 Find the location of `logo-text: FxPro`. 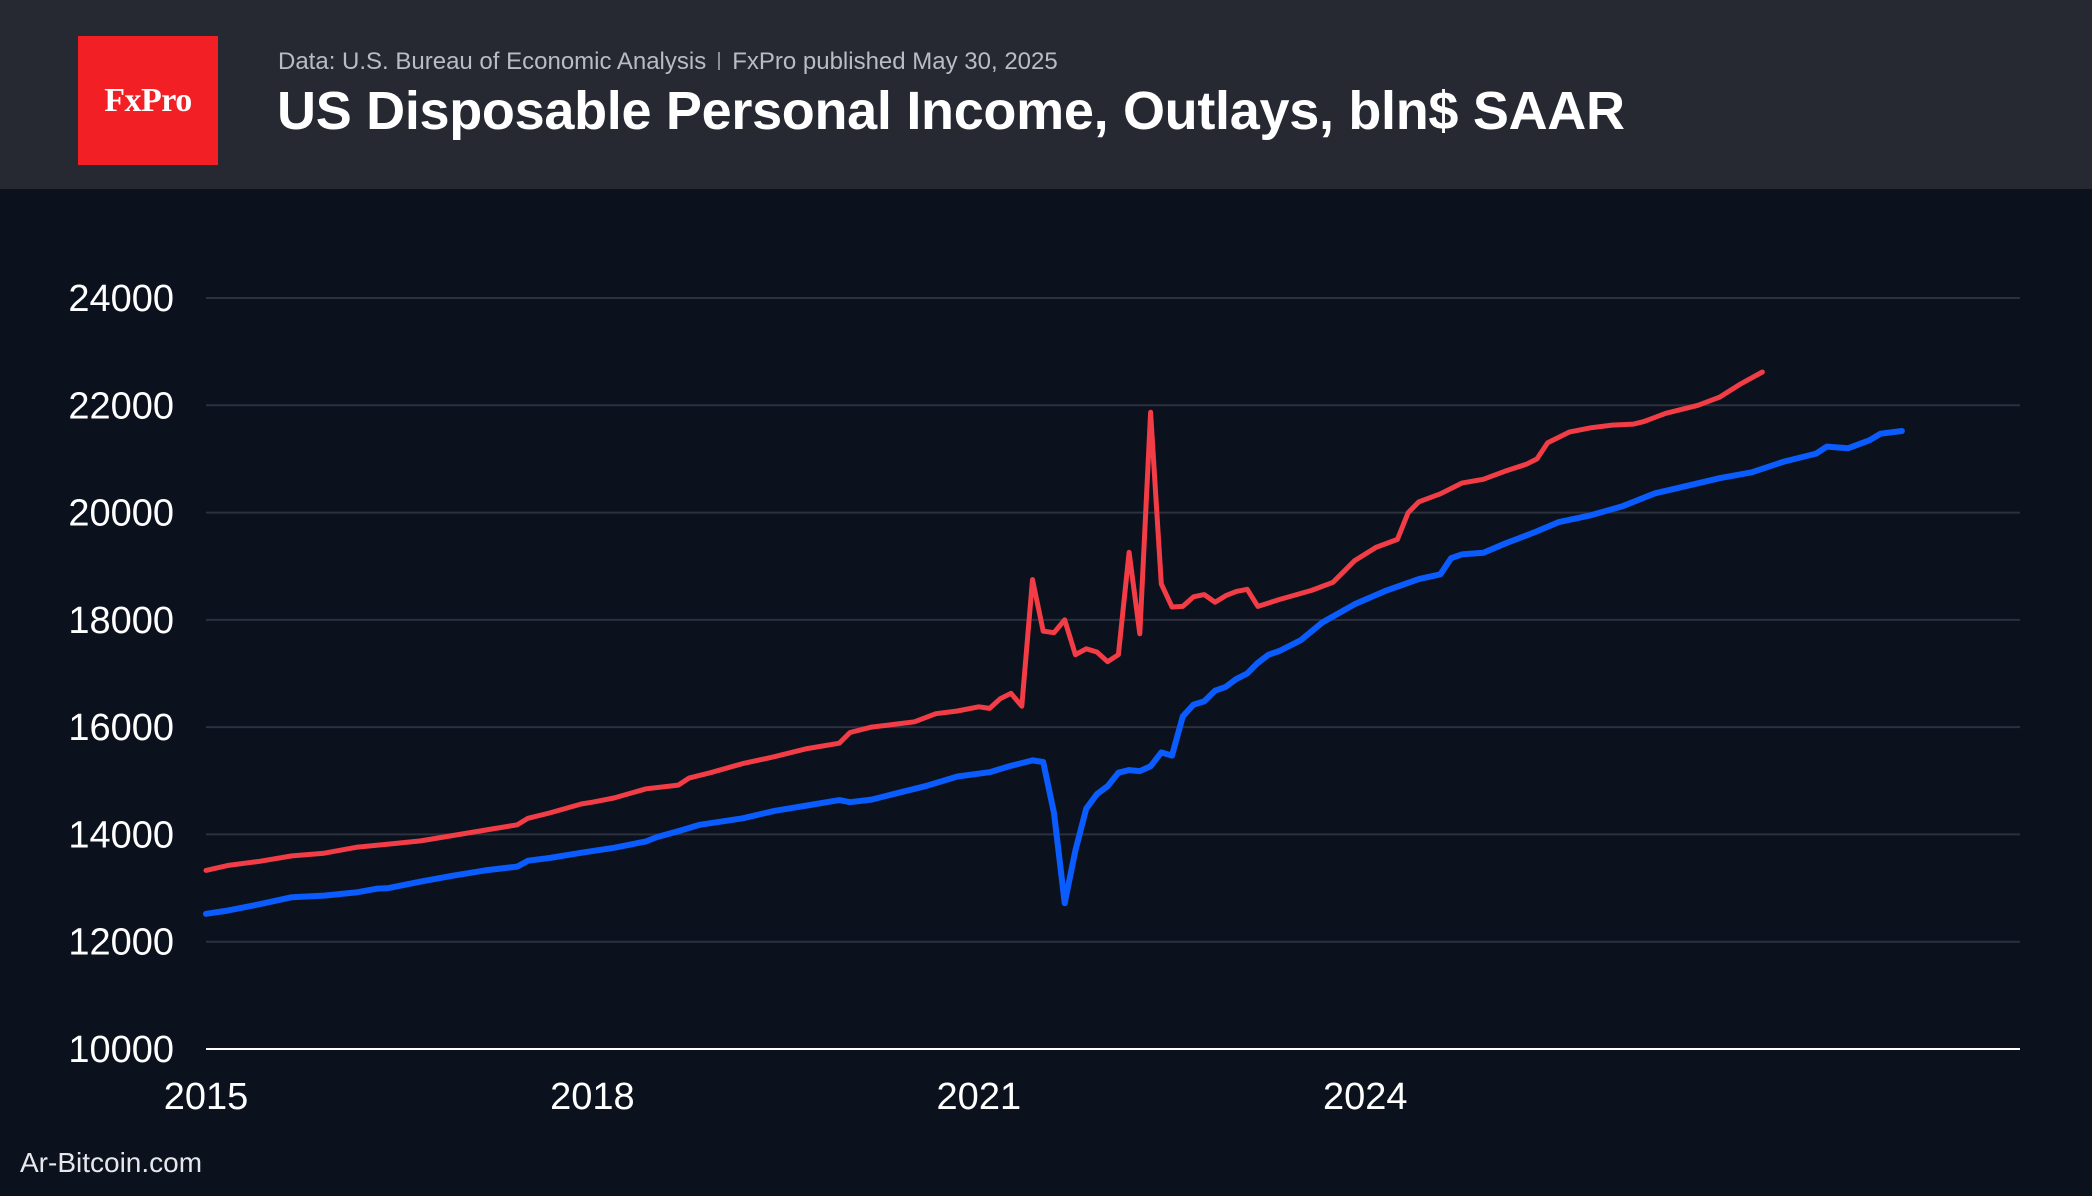

logo-text: FxPro is located at coordinates (148, 100).